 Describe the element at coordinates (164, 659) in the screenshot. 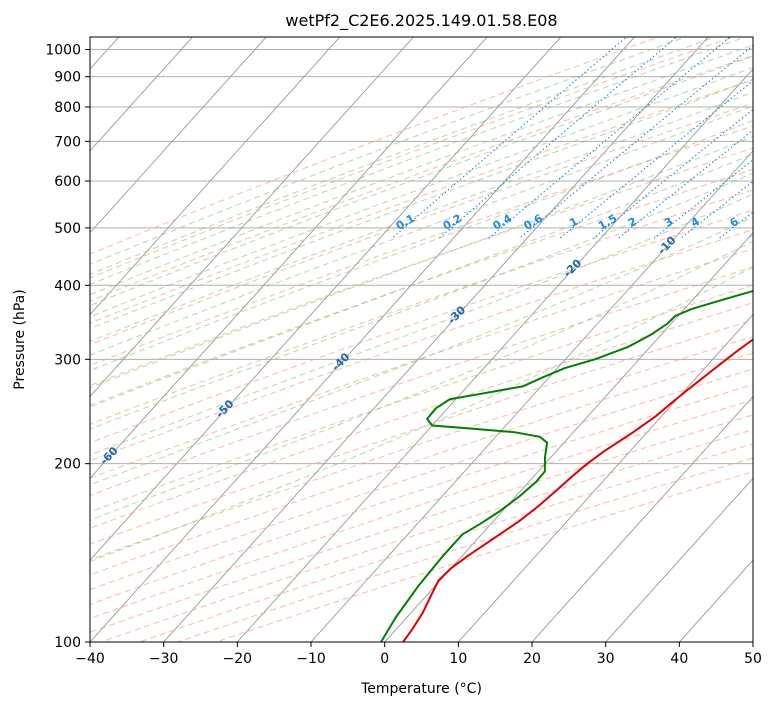

I see `x-tick-label--30: −30` at that location.